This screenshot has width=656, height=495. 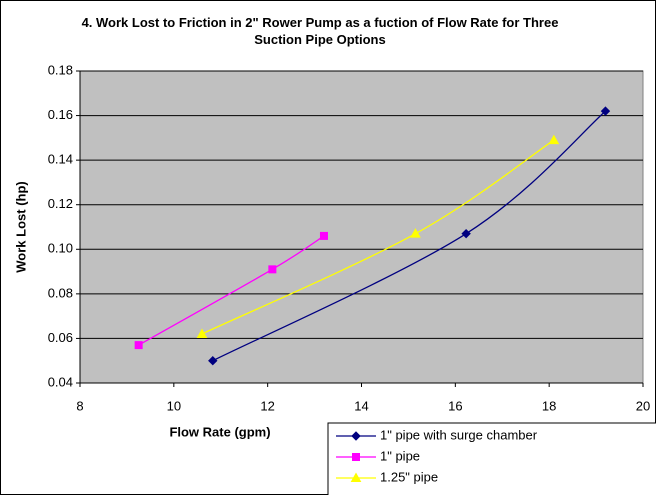 What do you see at coordinates (60, 69) in the screenshot?
I see `y-tick-label: 0.18` at bounding box center [60, 69].